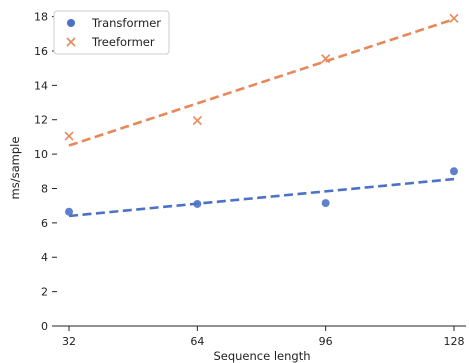 The image size is (469, 363). Describe the element at coordinates (41, 154) in the screenshot. I see `y-tick-label: 10` at that location.